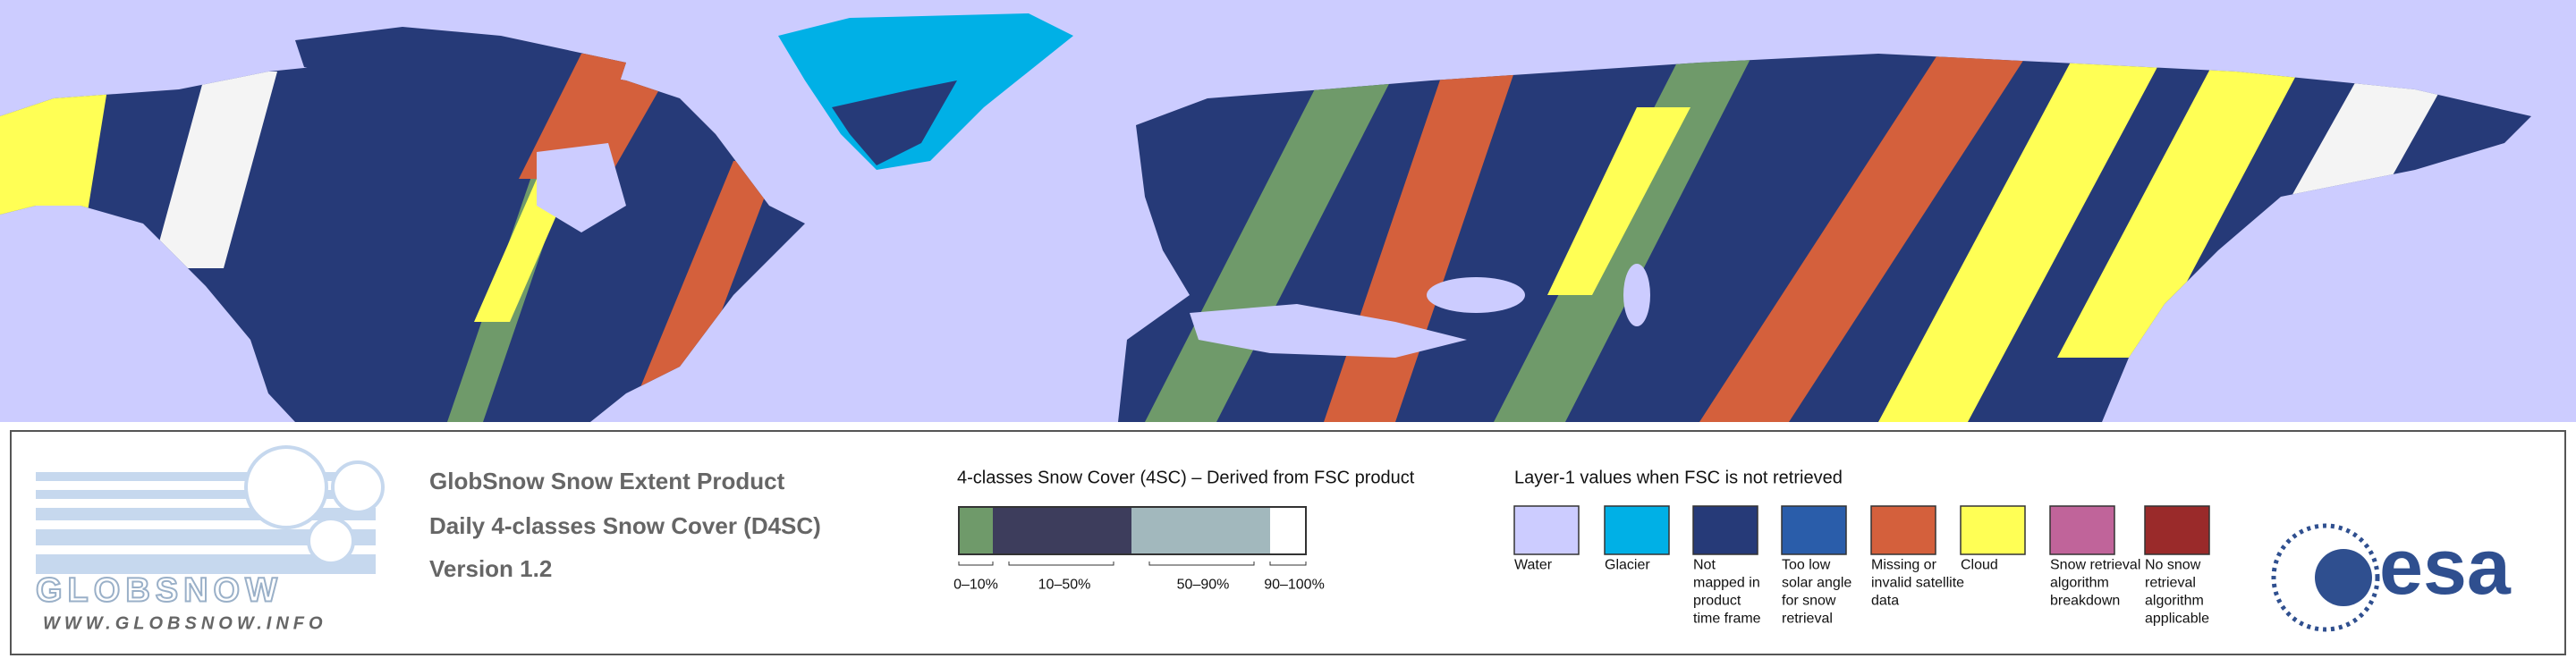 Image resolution: width=2576 pixels, height=667 pixels. I want to click on class-label: 90–100%, so click(1294, 584).